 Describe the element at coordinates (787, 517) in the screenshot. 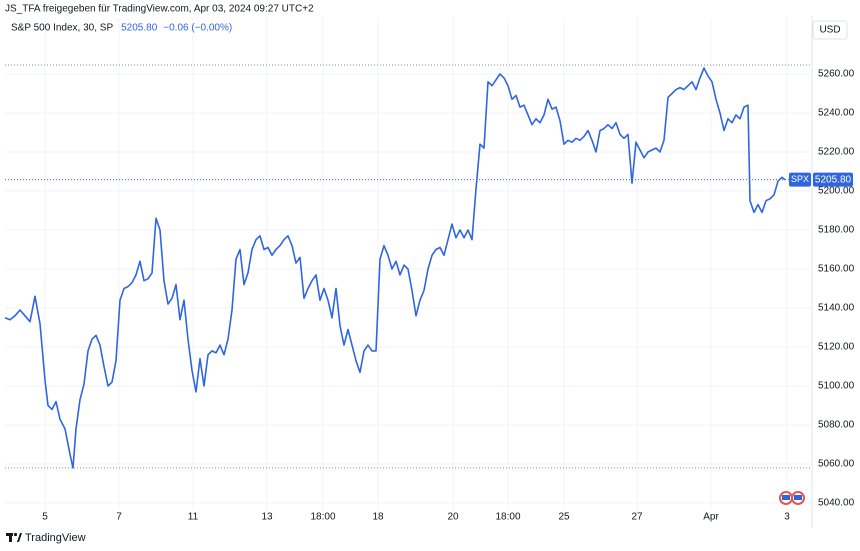

I see `x-tick-label: 3` at that location.